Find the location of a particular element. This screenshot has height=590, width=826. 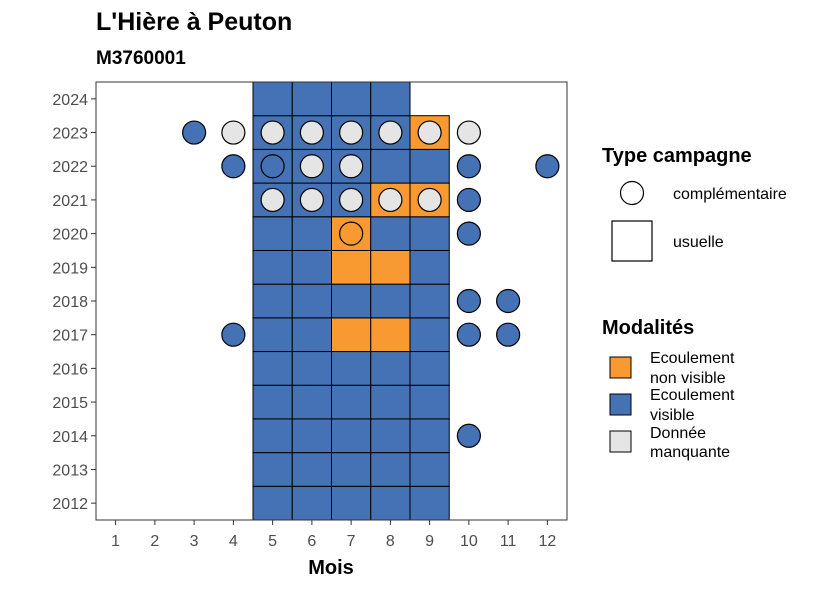

legend-fill-title: Modalités is located at coordinates (648, 328).